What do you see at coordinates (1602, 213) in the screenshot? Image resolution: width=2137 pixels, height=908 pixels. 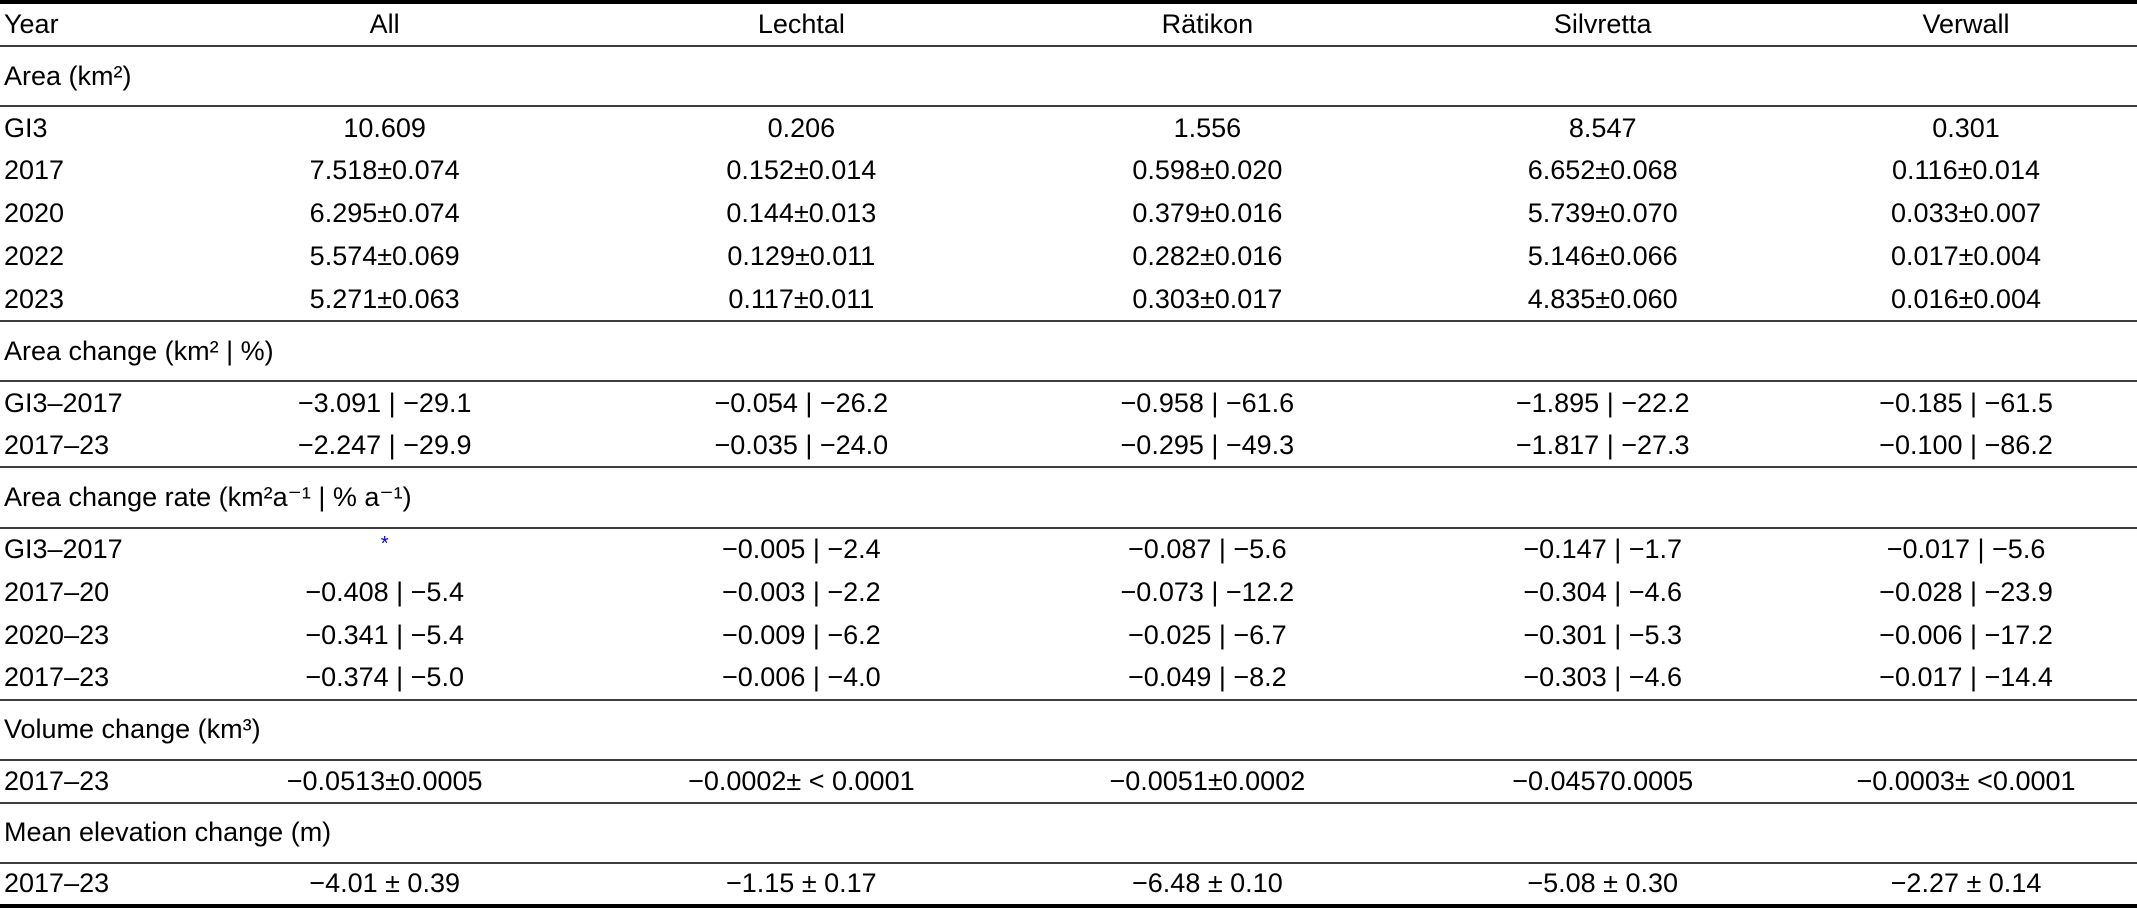 I see `table-cell: 5.739±0.070` at bounding box center [1602, 213].